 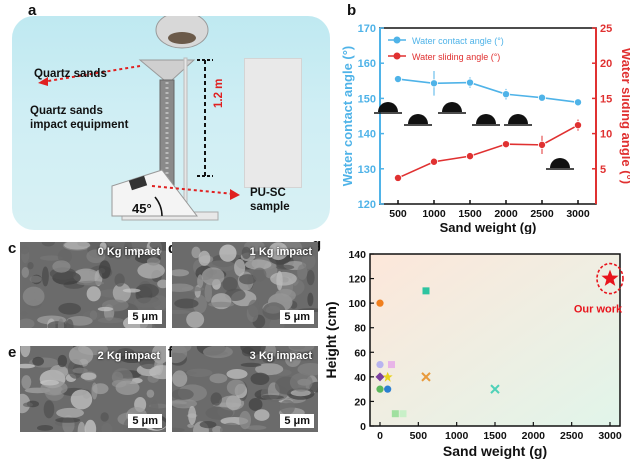 I want to click on panel-label-c: c, so click(x=12, y=248).